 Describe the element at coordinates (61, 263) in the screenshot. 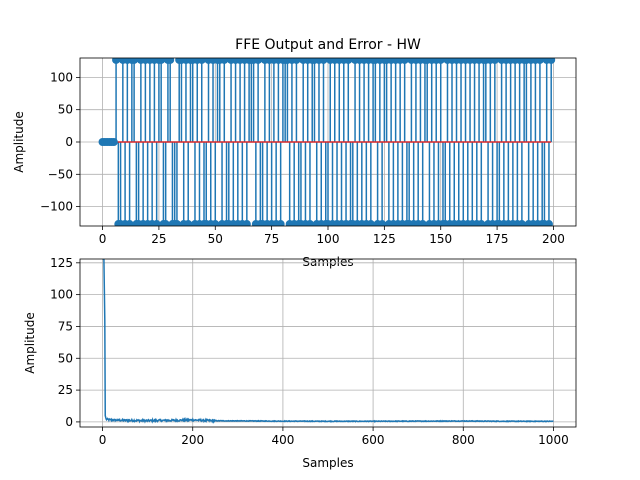

I see `y-tick-label: 125` at that location.